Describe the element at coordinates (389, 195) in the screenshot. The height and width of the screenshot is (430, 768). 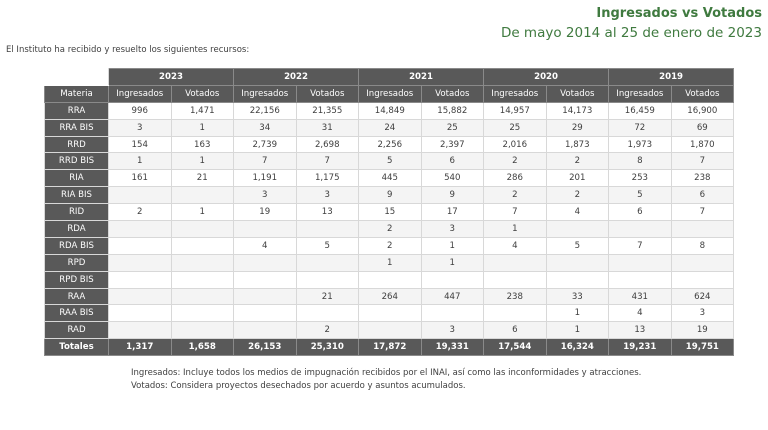
I see `table-row: RIA BIS 3 3 9 9 2 2 5 6` at that location.